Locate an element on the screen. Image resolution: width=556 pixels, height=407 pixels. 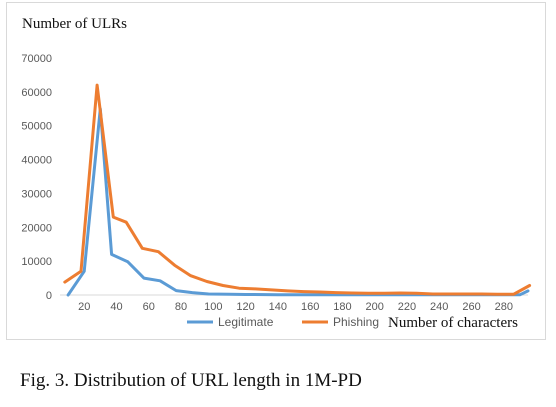
x-tick-label: 40 is located at coordinates (116, 307).